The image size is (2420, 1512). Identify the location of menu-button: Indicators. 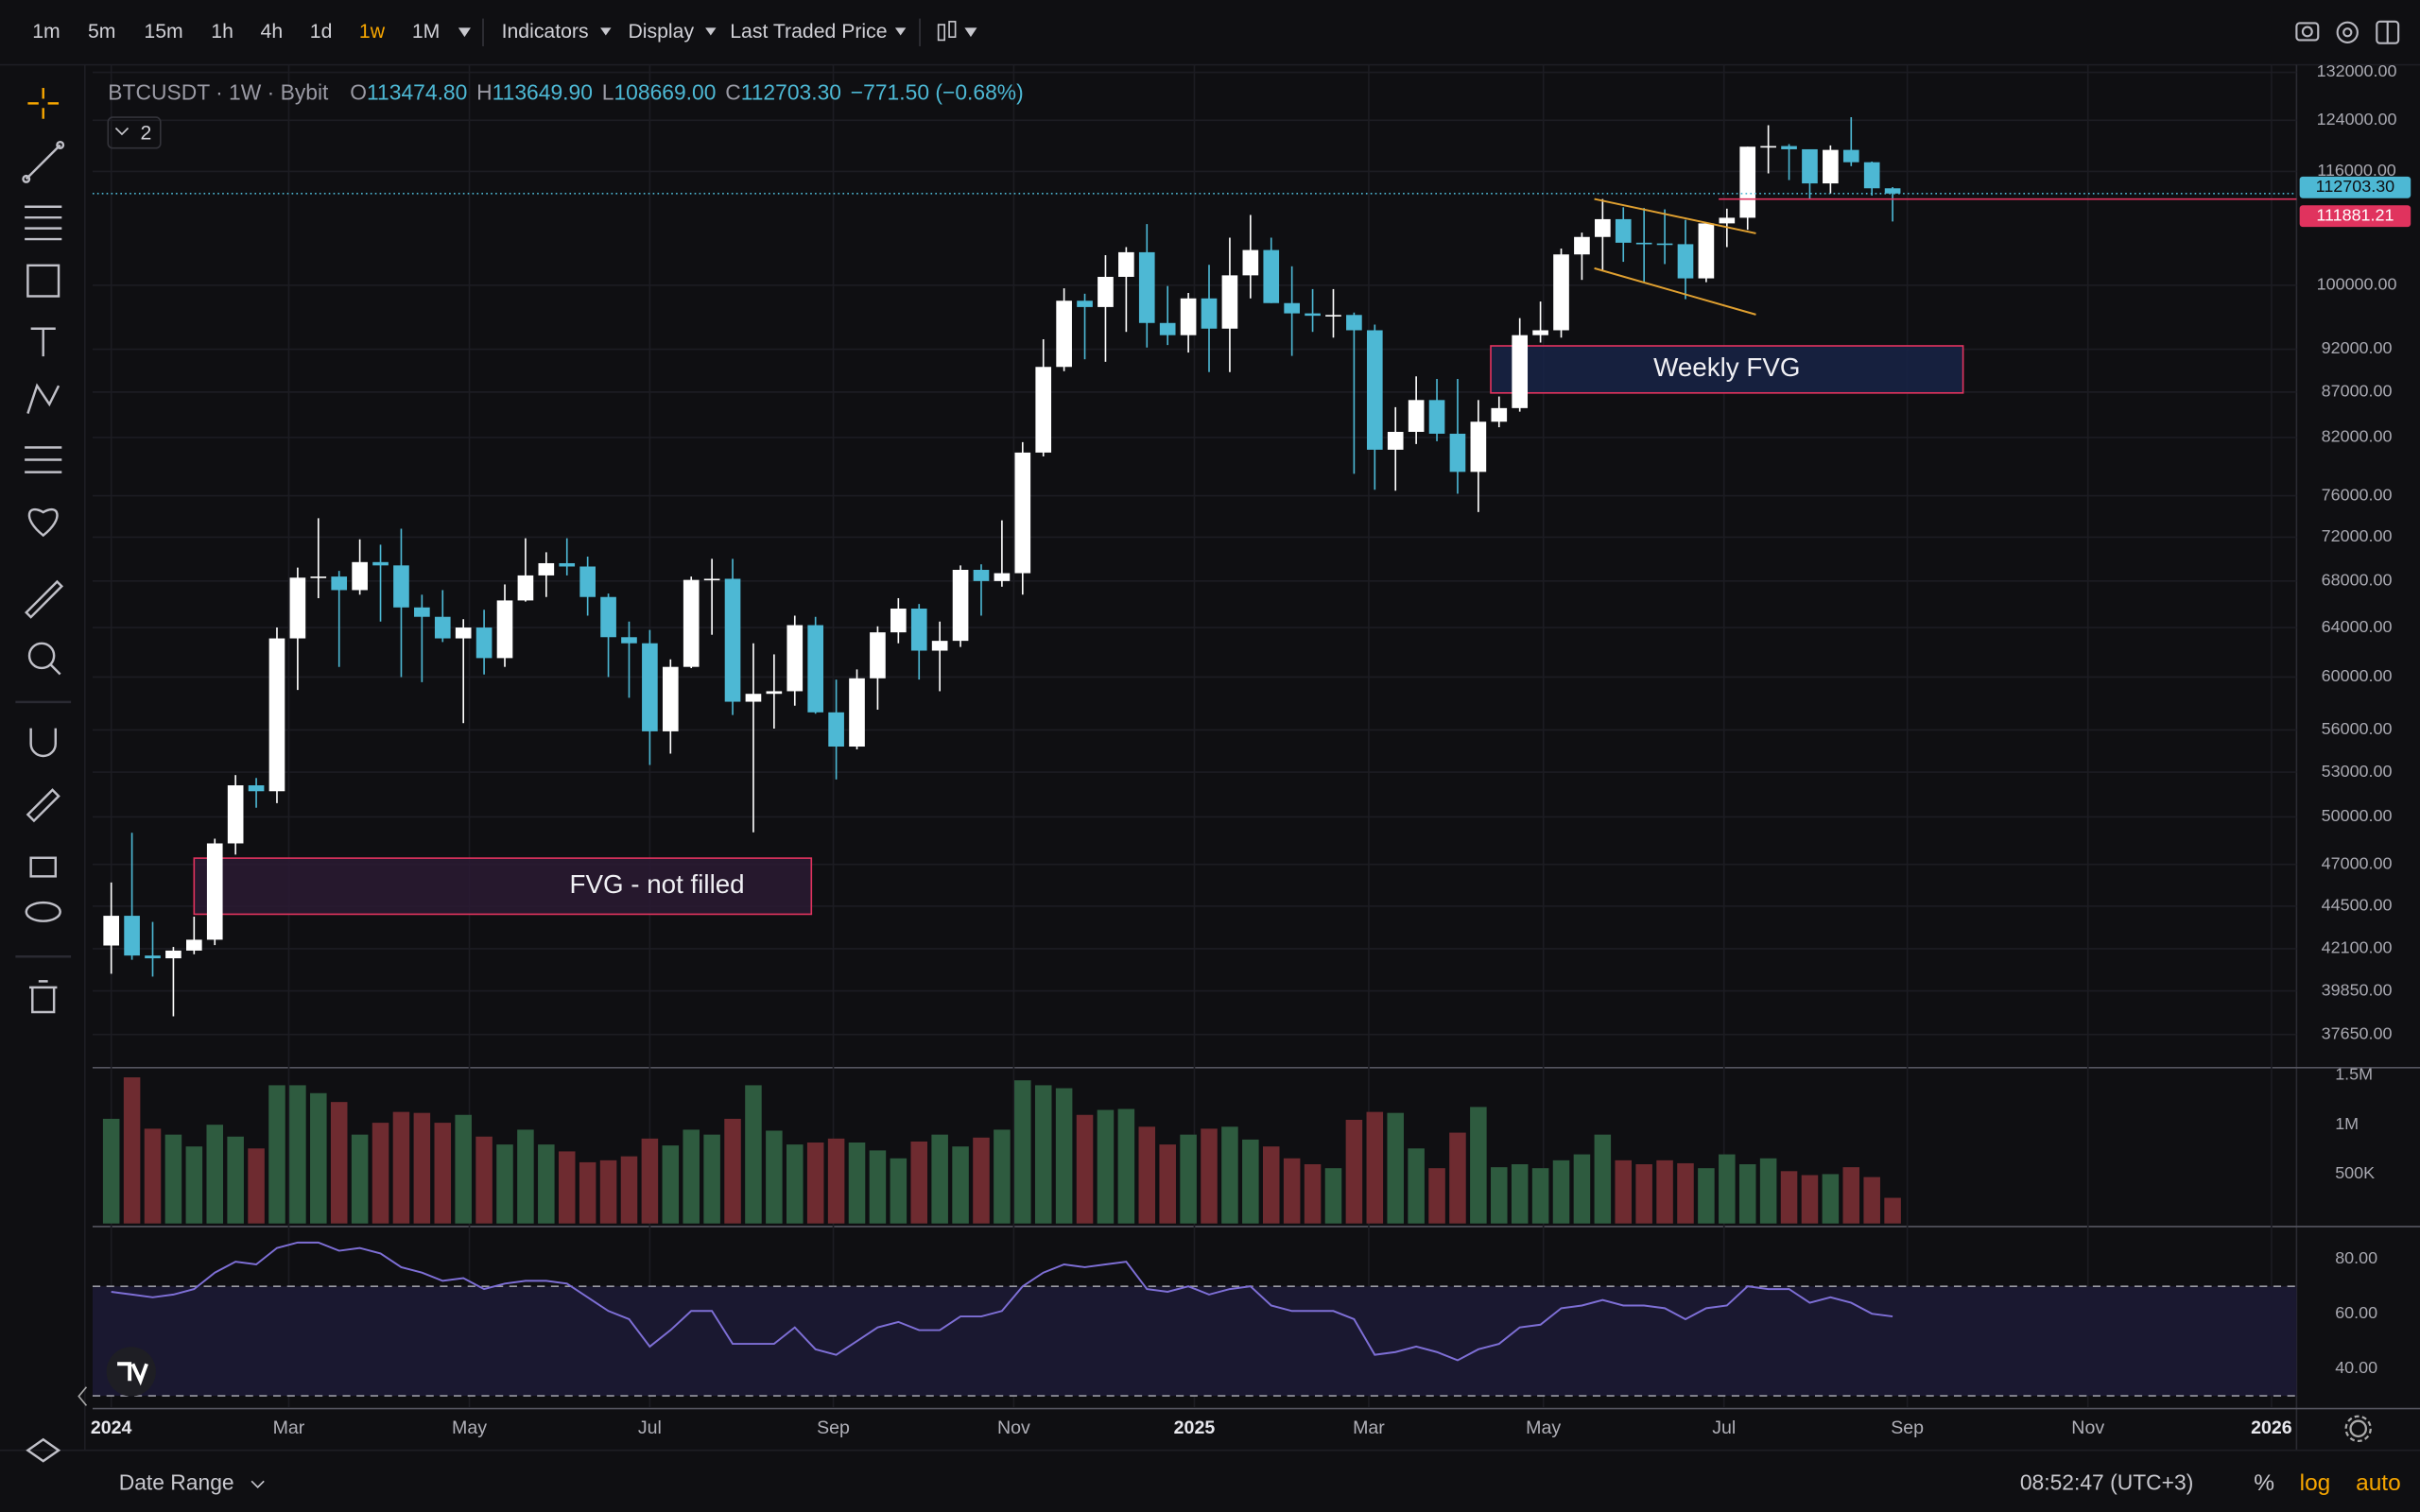
(545, 32).